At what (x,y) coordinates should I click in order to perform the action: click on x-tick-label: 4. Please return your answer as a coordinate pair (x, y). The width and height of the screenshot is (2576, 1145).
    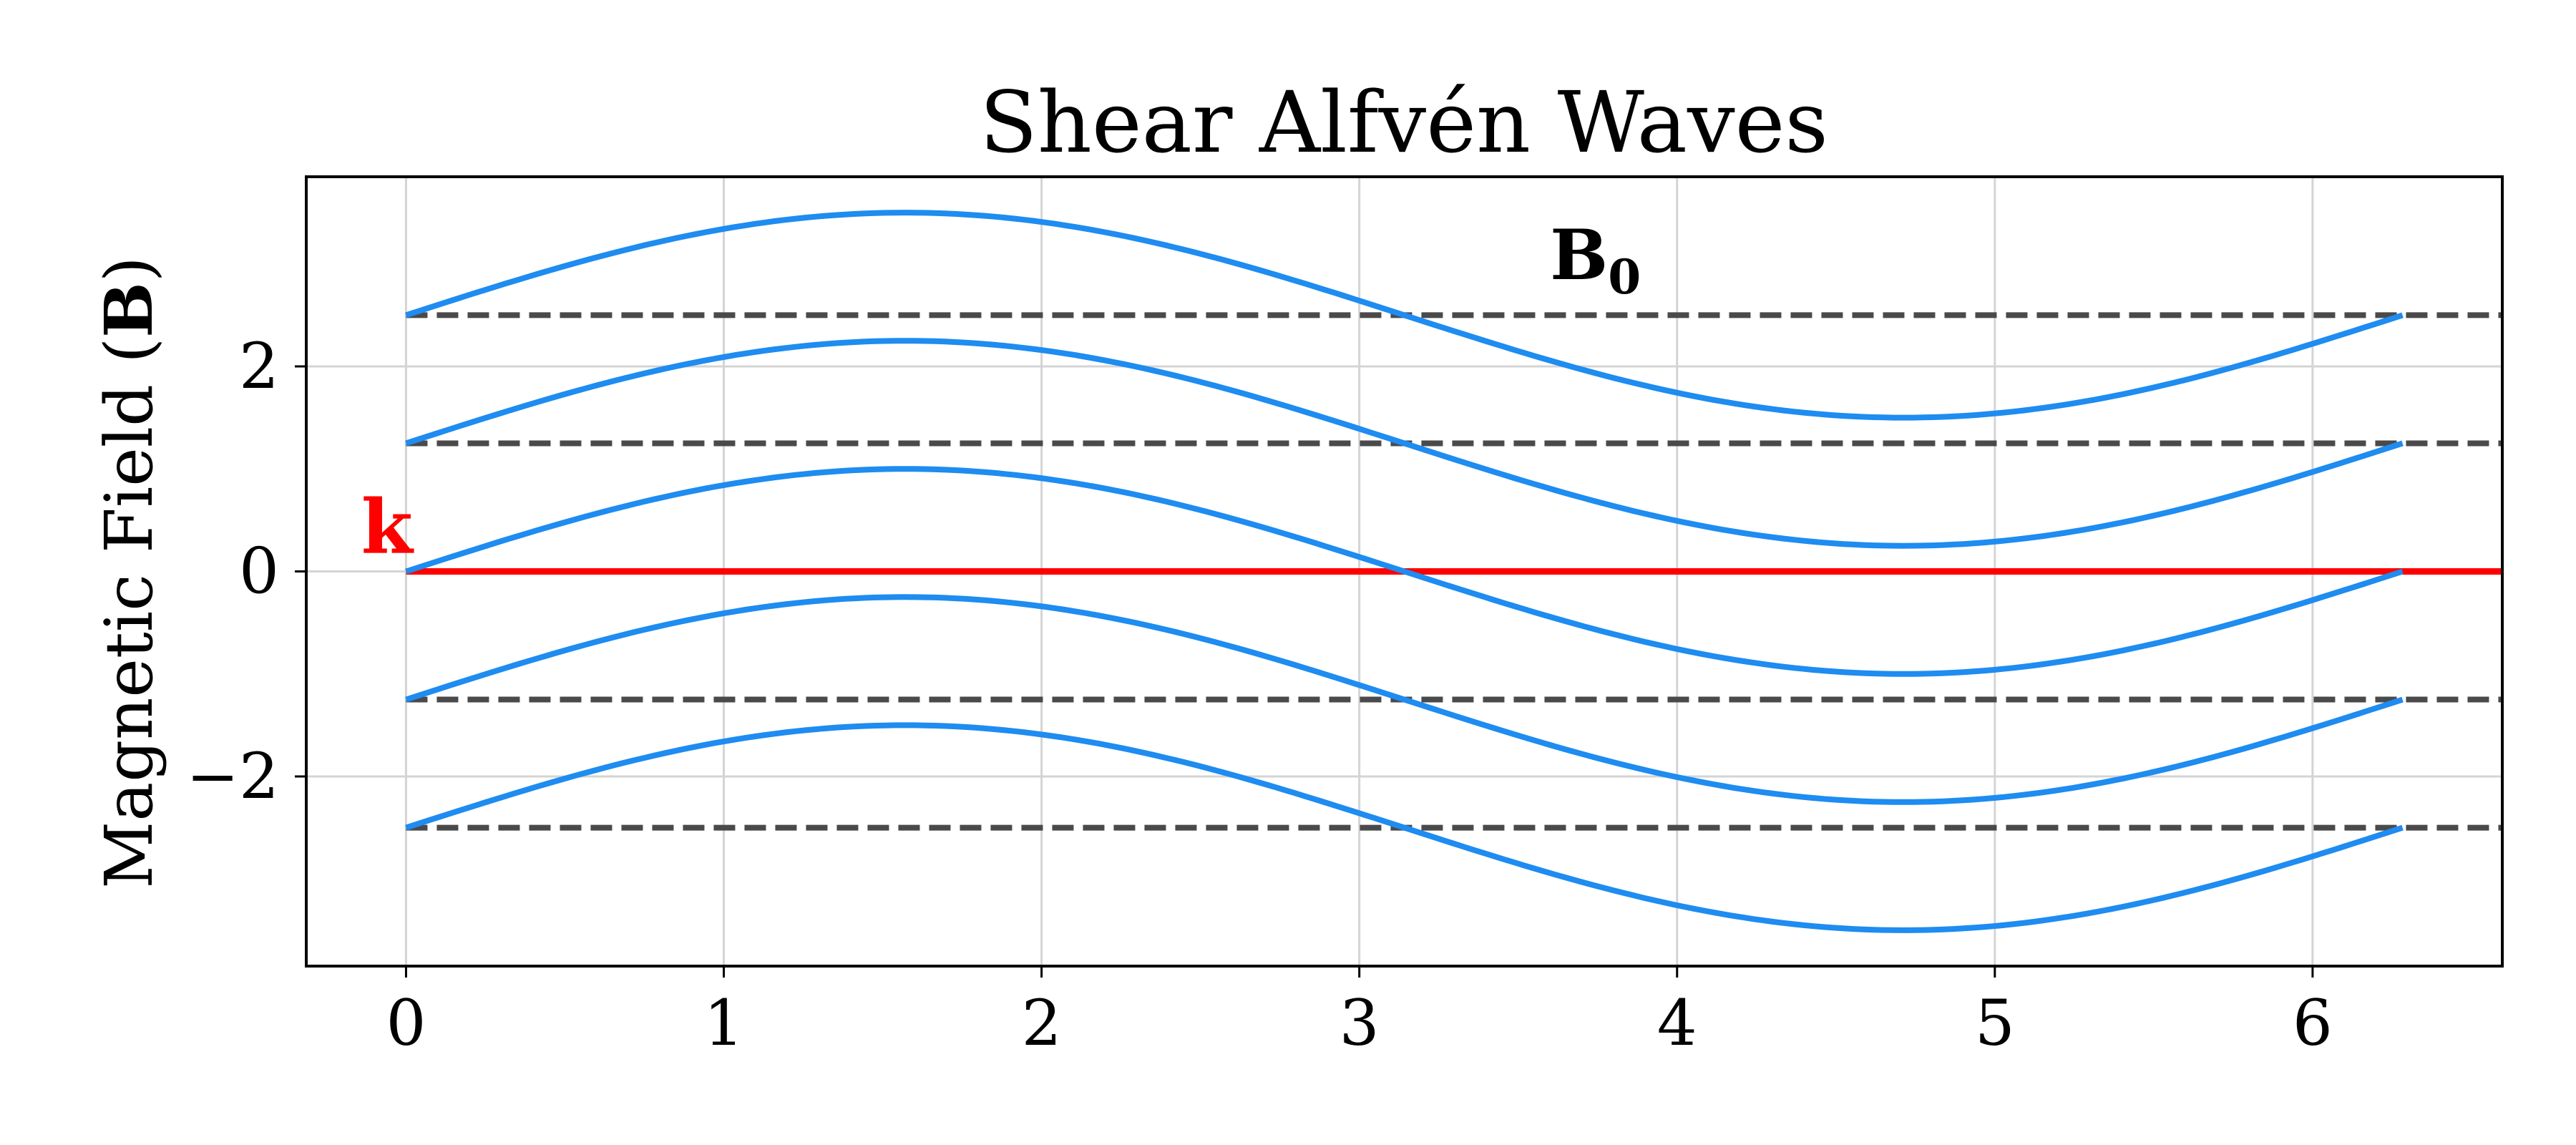
    Looking at the image, I should click on (1677, 1023).